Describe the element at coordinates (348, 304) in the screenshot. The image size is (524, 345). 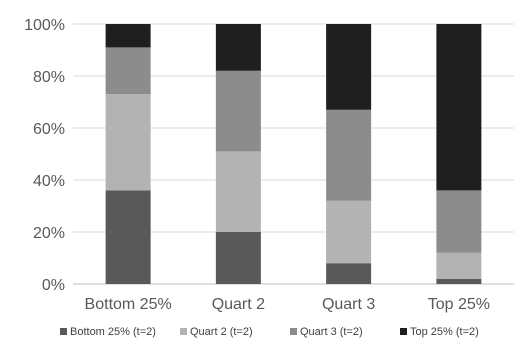
I see `x-category-label: Quart 3` at that location.